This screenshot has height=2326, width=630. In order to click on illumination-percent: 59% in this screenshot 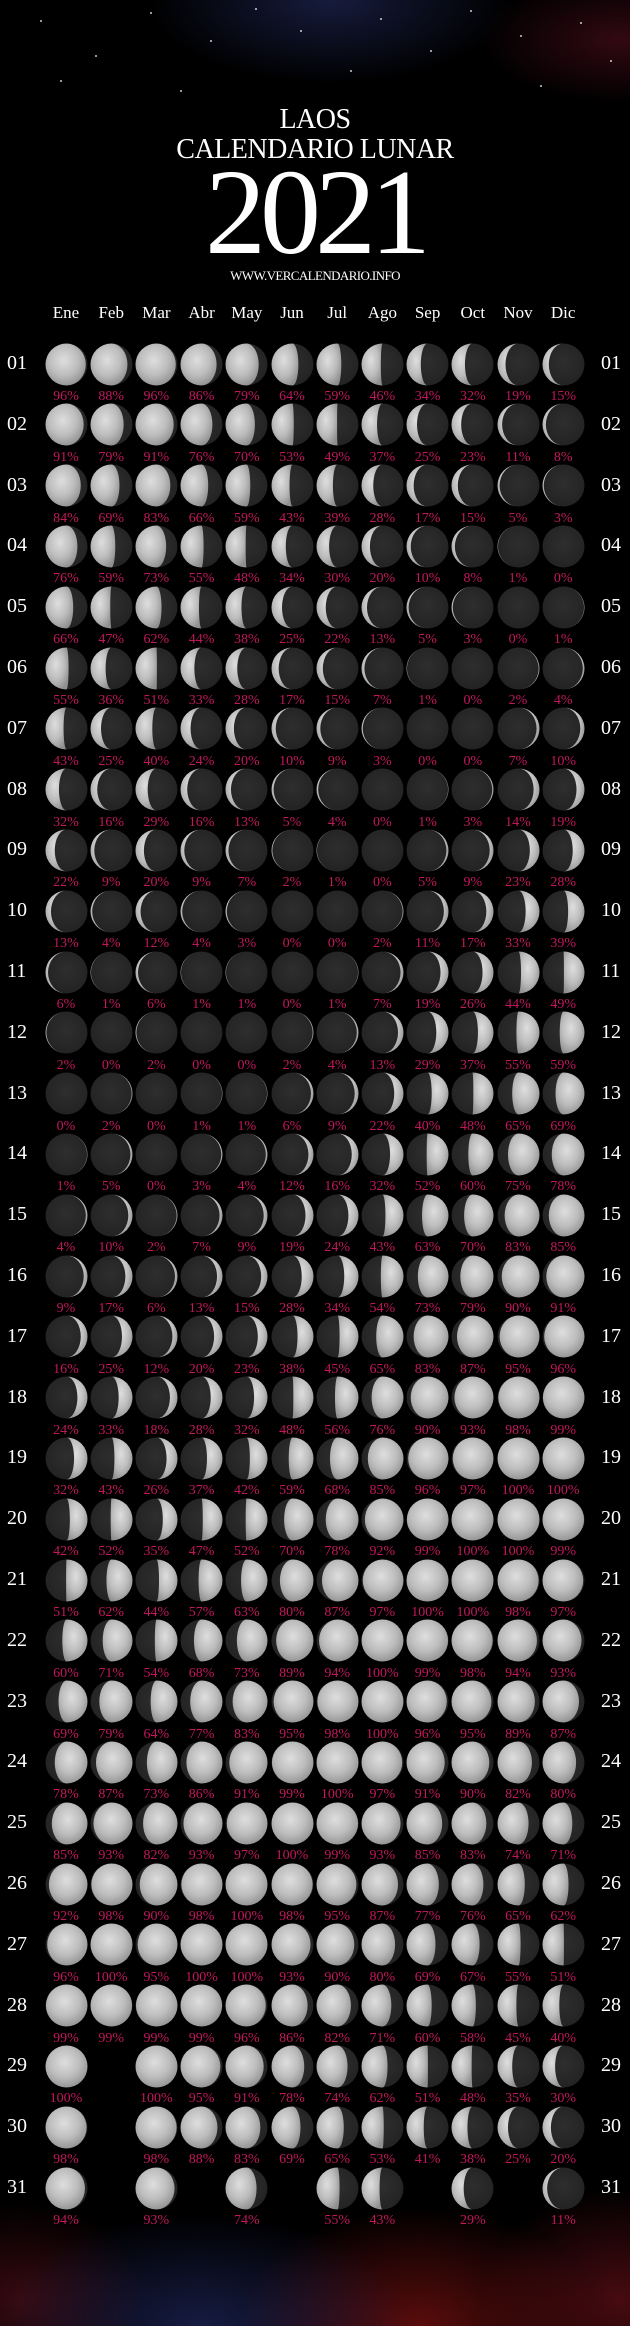, I will do `click(337, 396)`.